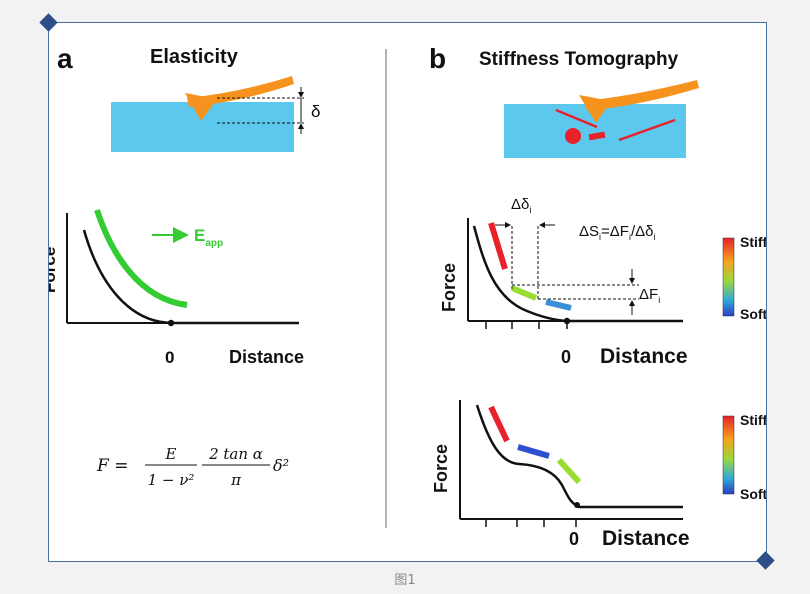  I want to click on colorbar-1-soft: Soft, so click(753, 314).